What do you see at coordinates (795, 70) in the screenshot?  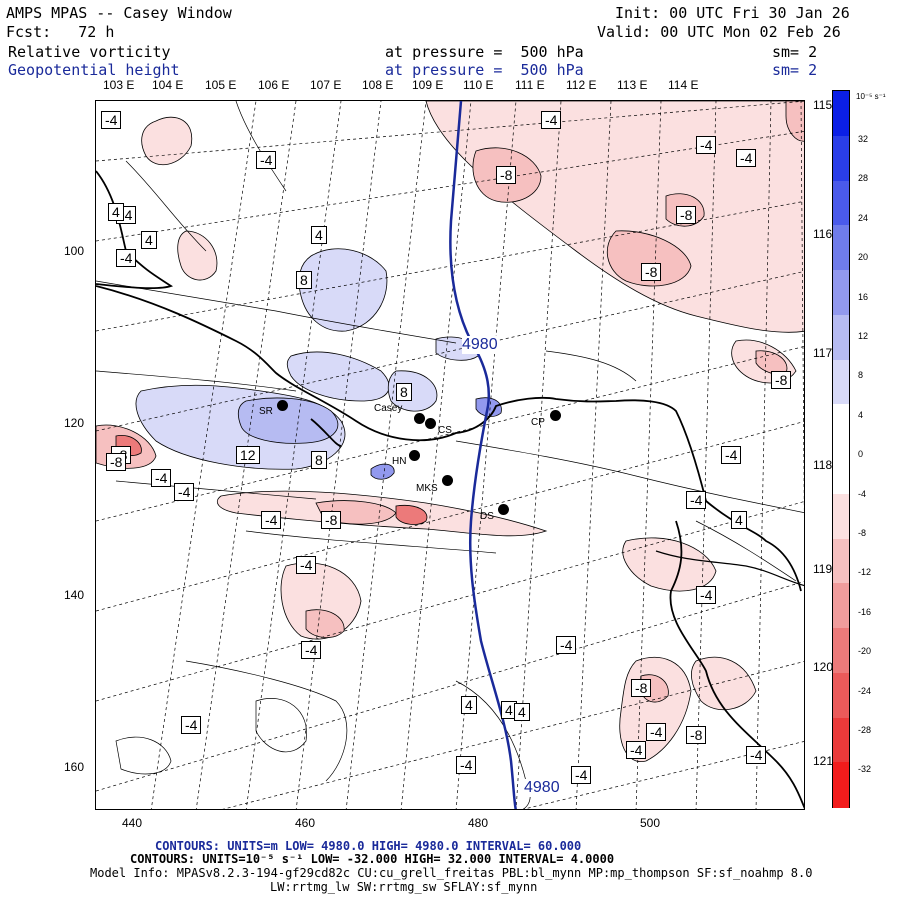 I see `field2-smoothing: sm= 2` at bounding box center [795, 70].